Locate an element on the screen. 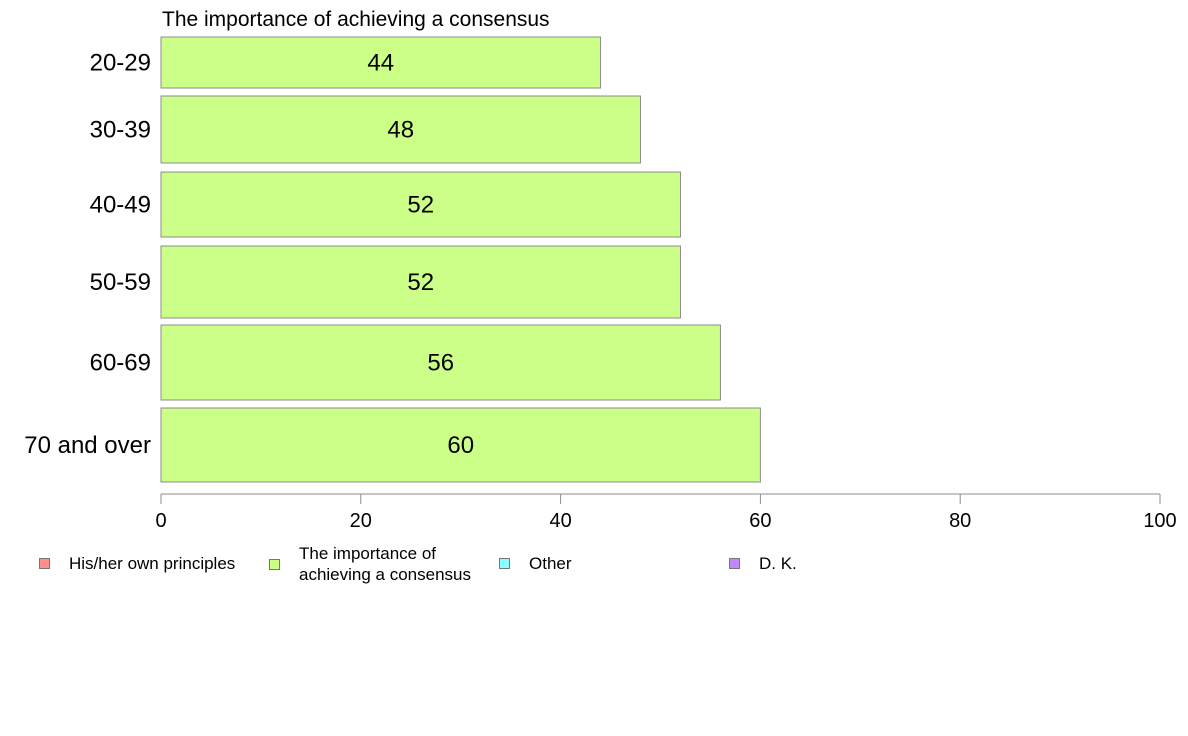 The width and height of the screenshot is (1188, 736). legend-item-dk: D. K. is located at coordinates (763, 563).